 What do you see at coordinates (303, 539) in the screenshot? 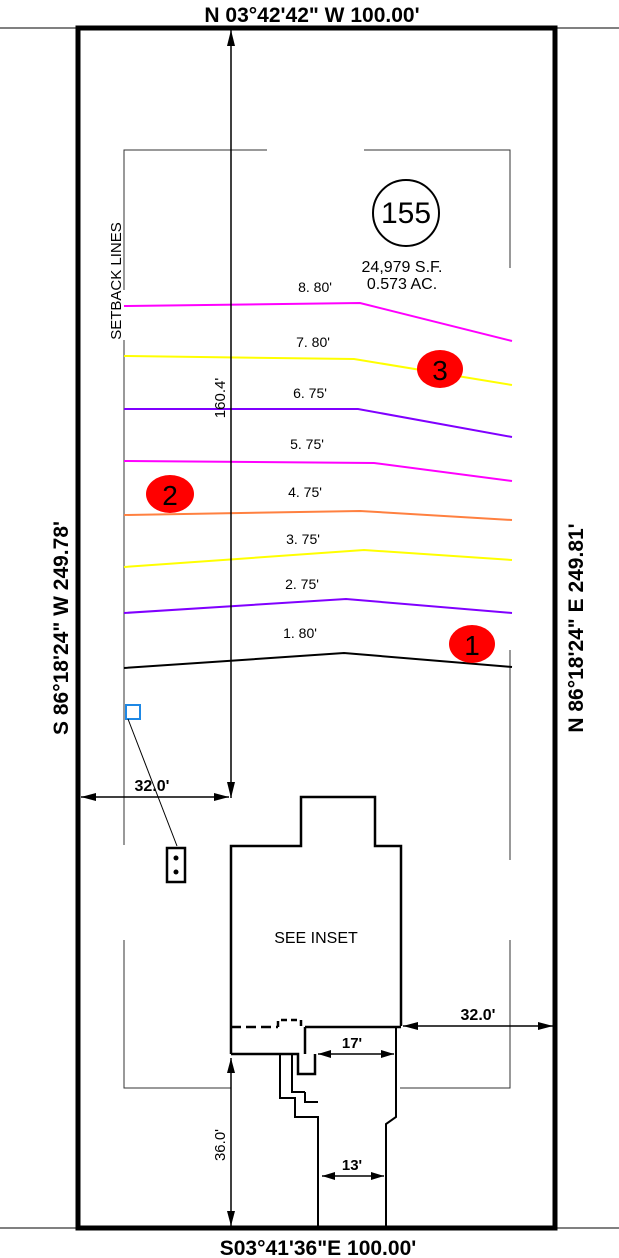
I see `contour-label-3-75: 3. 75'` at bounding box center [303, 539].